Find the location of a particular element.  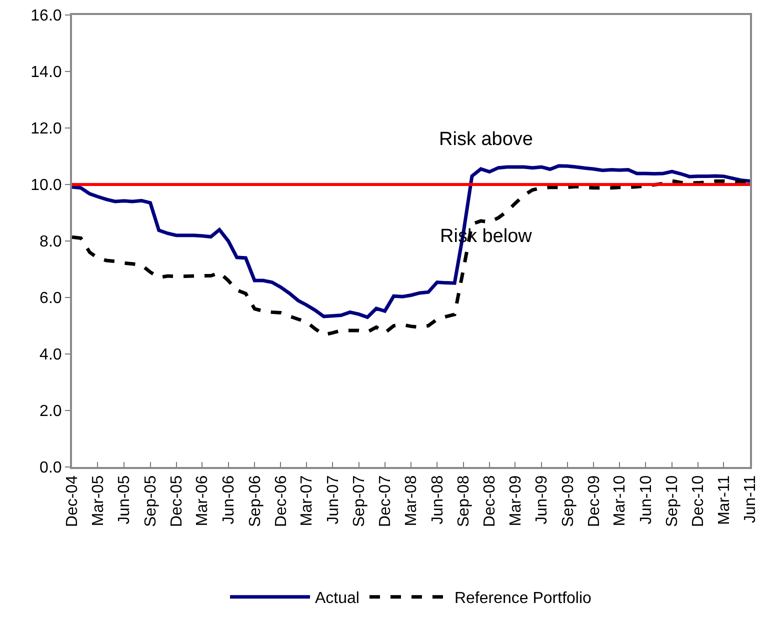

x-tick-label: Jun-10 is located at coordinates (646, 499).